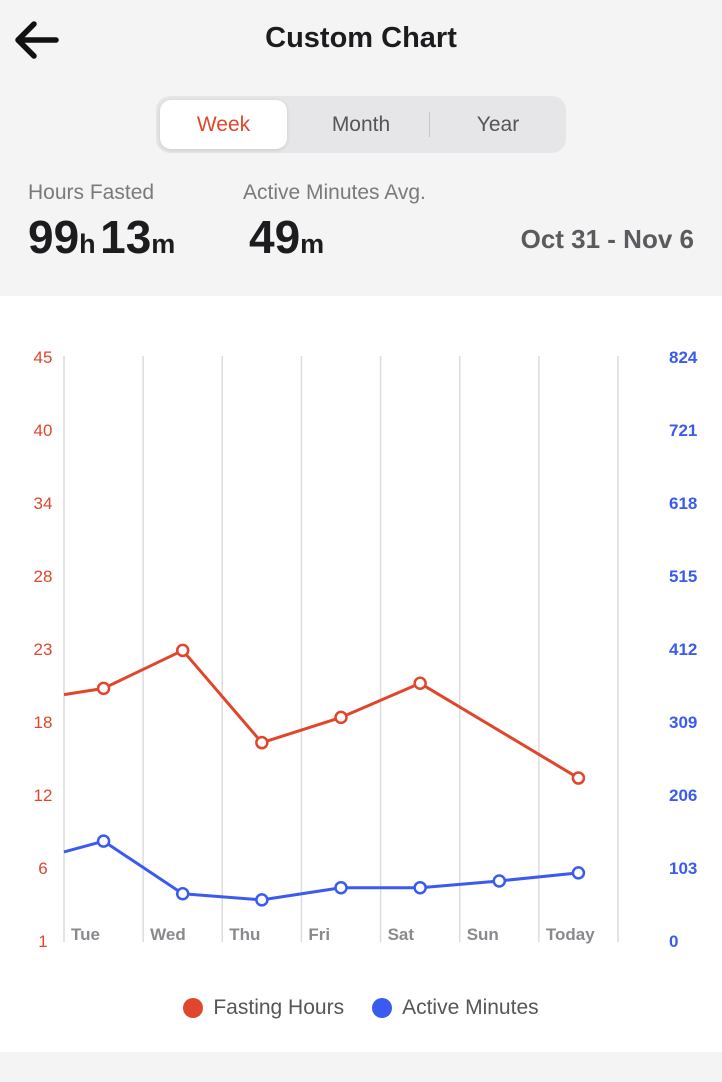  Describe the element at coordinates (607, 239) in the screenshot. I see `date-range: Oct 31 - Nov 6` at that location.